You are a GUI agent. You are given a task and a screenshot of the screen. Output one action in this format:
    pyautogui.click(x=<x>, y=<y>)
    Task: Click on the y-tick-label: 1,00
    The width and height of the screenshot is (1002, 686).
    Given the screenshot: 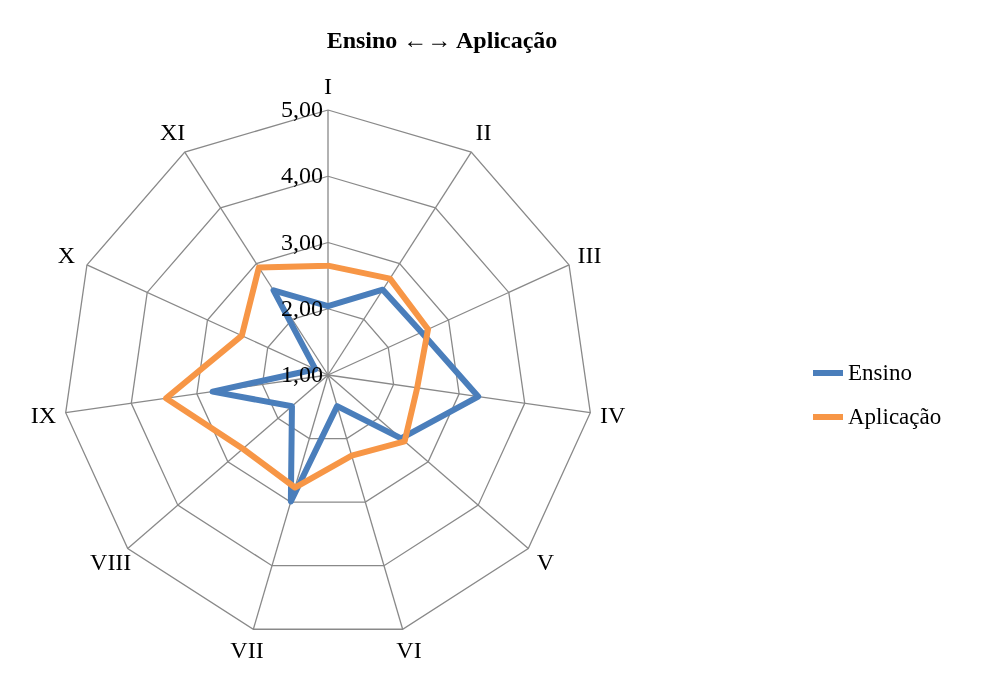 What is the action you would take?
    pyautogui.click(x=302, y=374)
    